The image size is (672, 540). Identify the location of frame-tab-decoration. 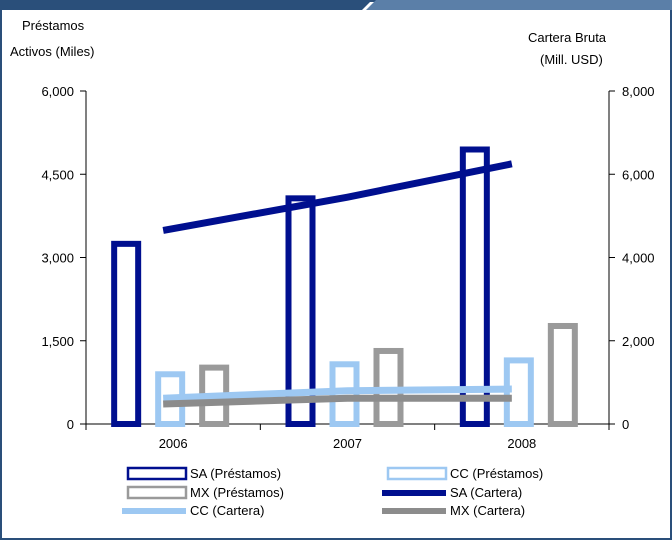
(186, 5).